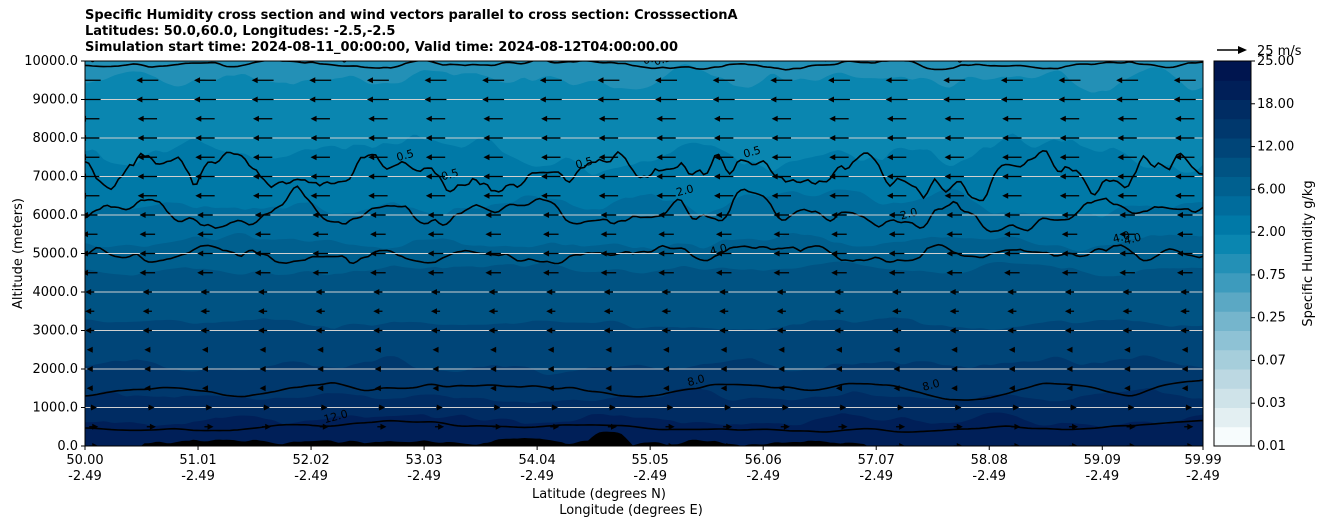 The image size is (1326, 526). Describe the element at coordinates (51, 61) in the screenshot. I see `y-tick-label: 10000.0` at that location.